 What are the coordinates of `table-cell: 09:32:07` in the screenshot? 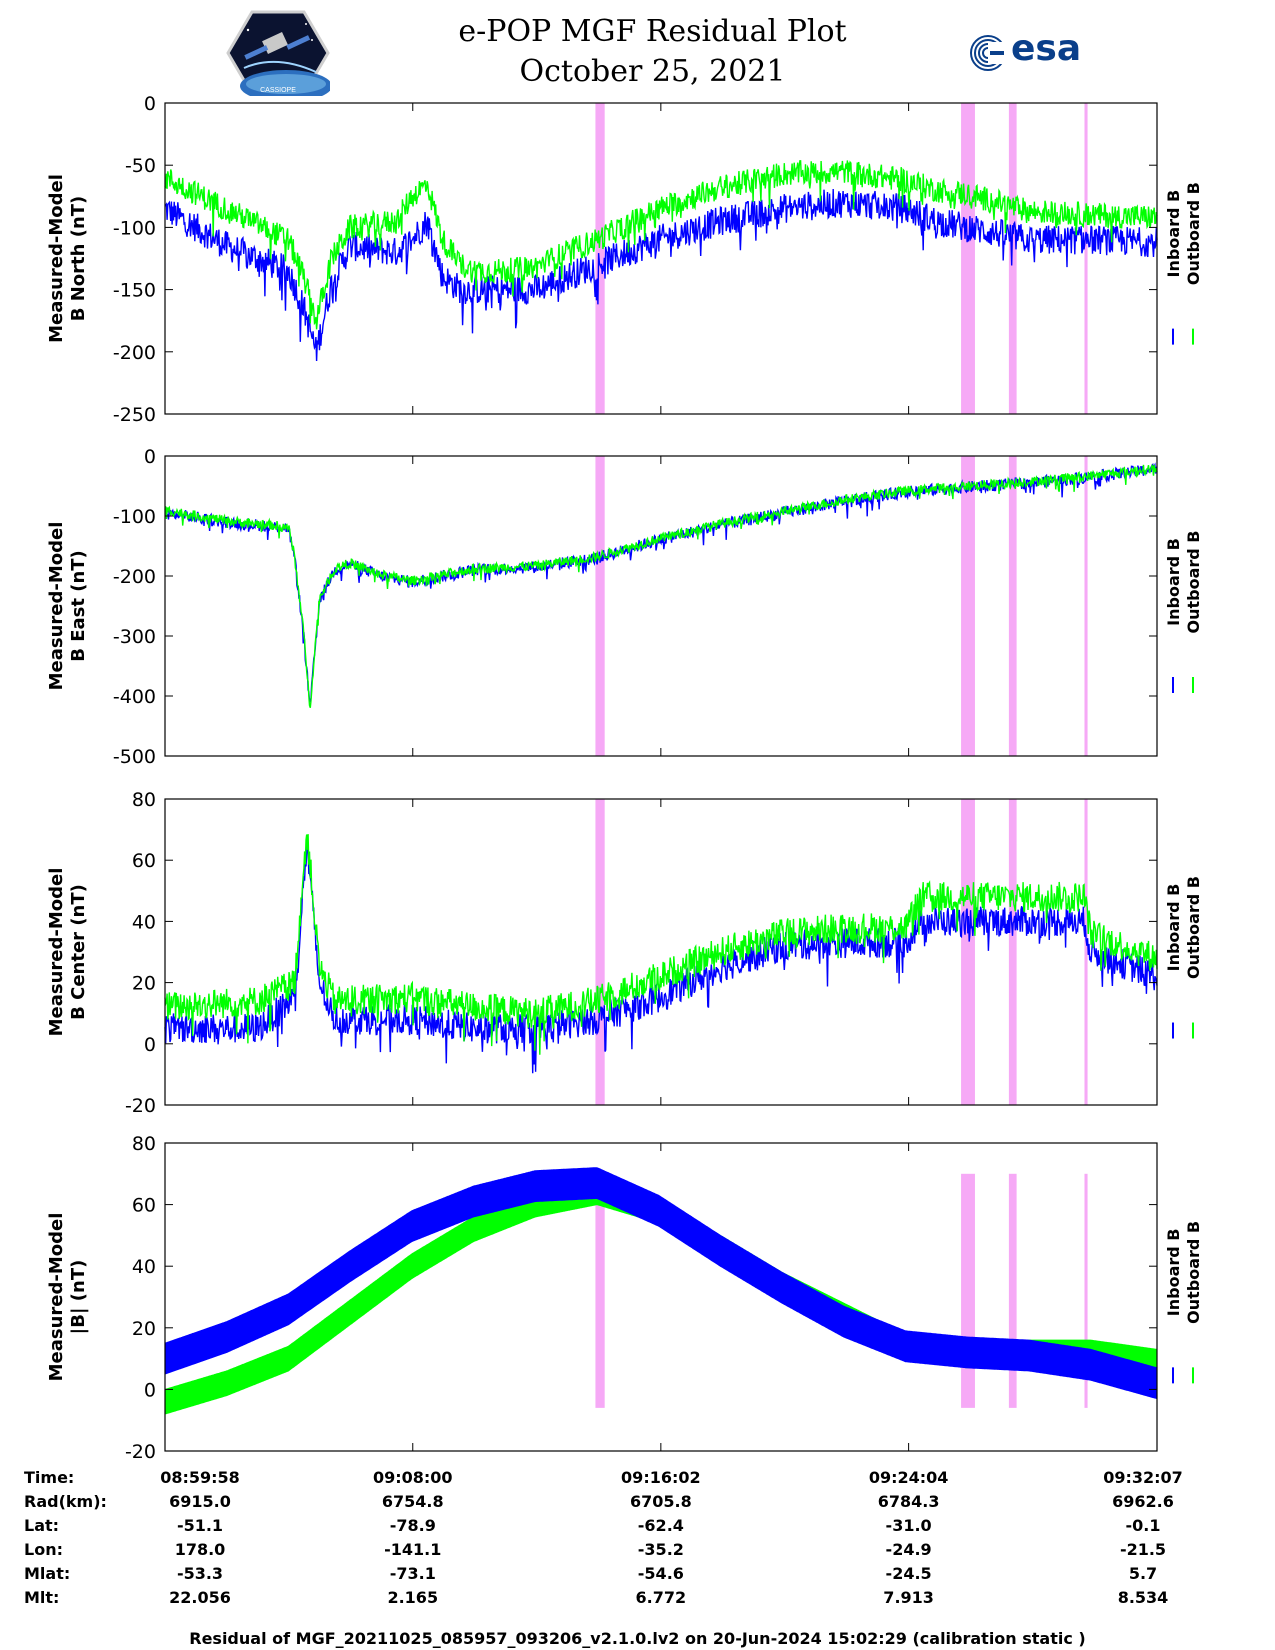 It's located at (1143, 1477).